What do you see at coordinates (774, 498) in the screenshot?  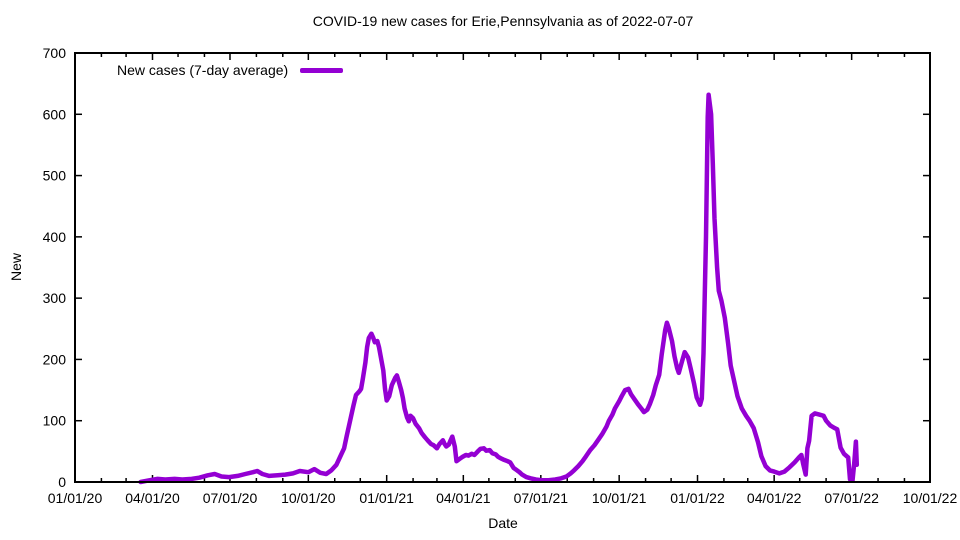 I see `x-tick-label: 04/01/22` at bounding box center [774, 498].